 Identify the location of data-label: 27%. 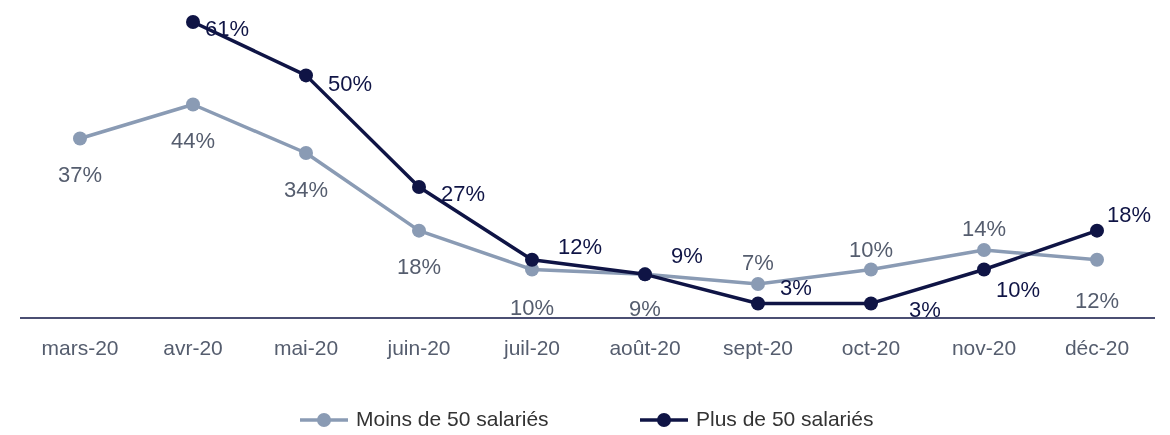
(463, 193).